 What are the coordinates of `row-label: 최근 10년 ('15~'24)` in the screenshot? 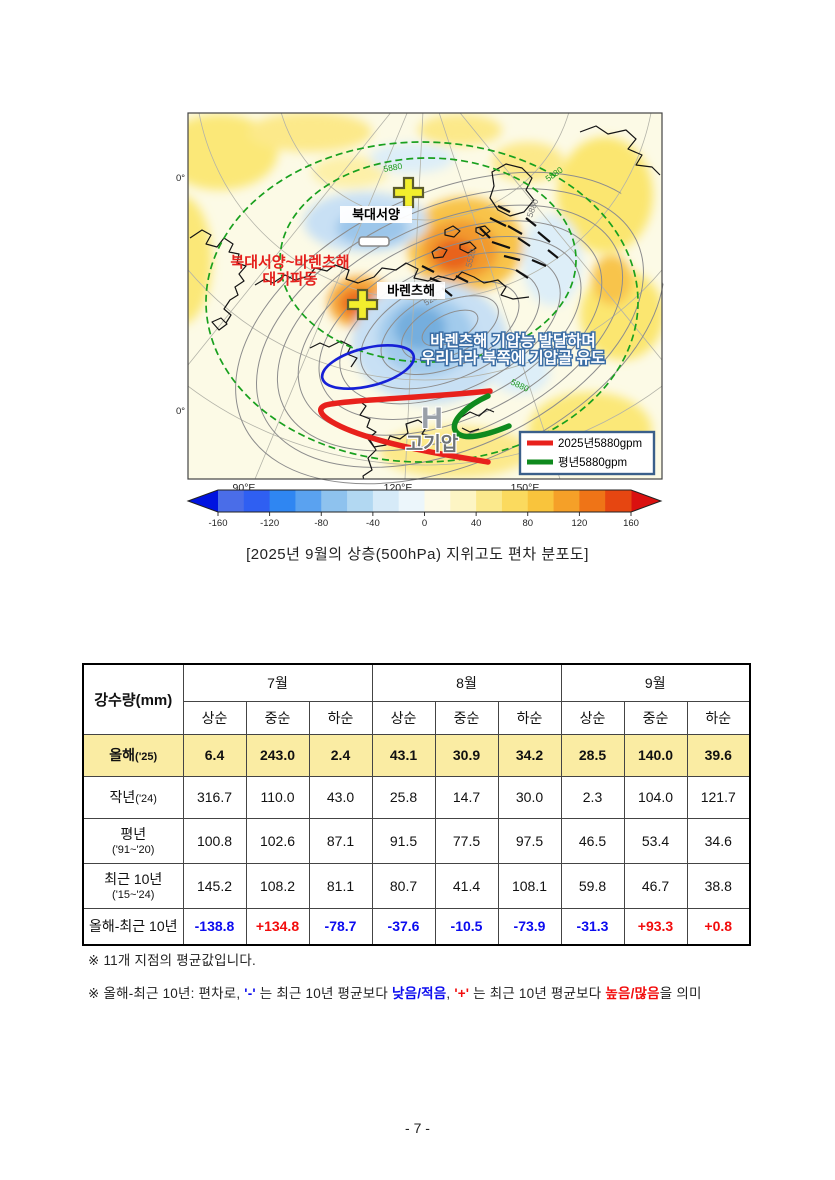 It's located at (133, 885).